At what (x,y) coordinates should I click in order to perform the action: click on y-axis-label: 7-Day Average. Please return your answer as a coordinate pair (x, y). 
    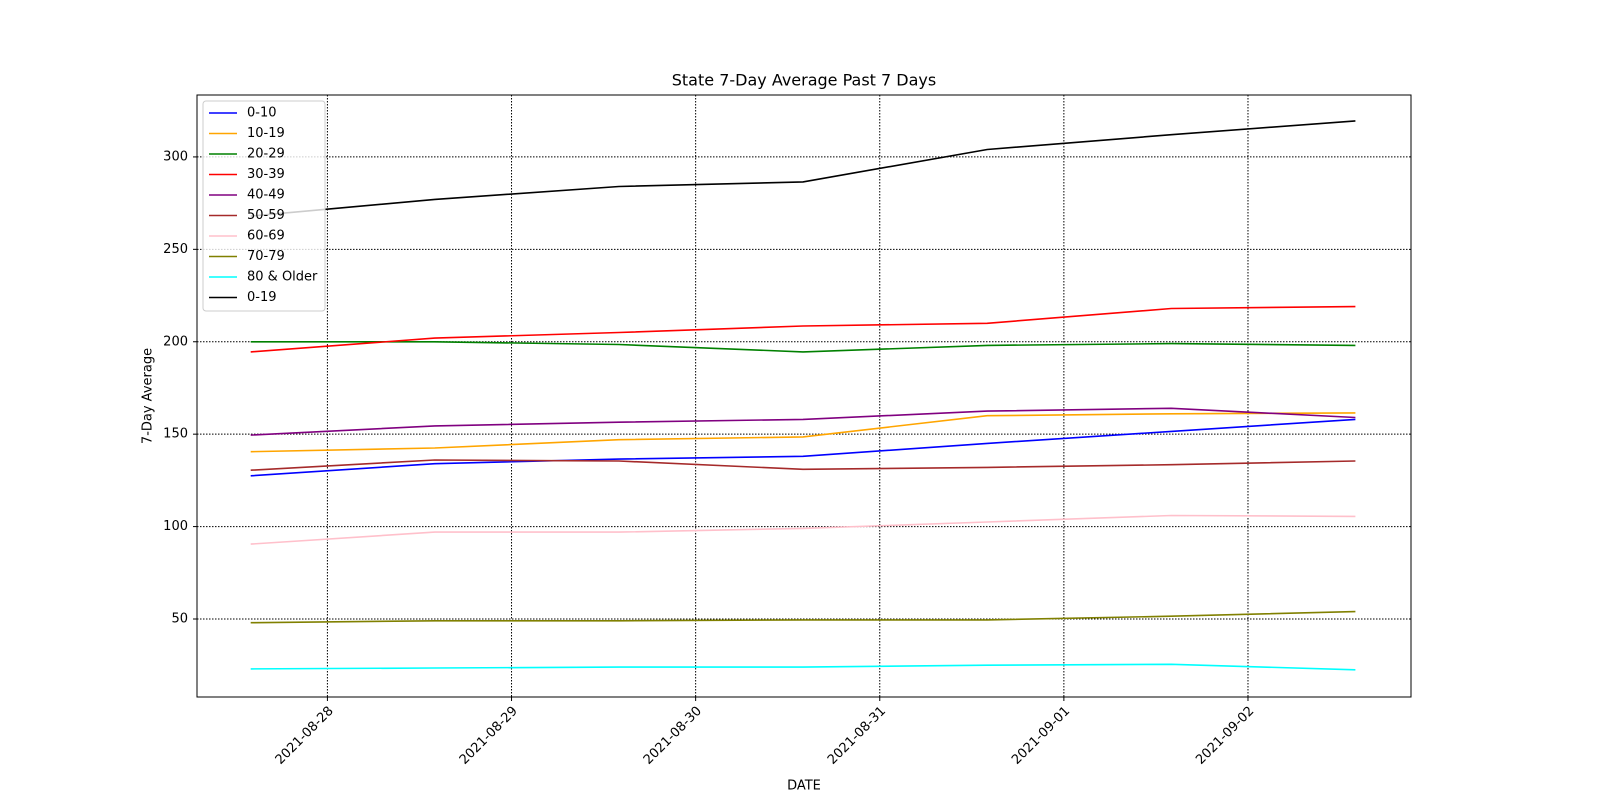
    Looking at the image, I should click on (148, 396).